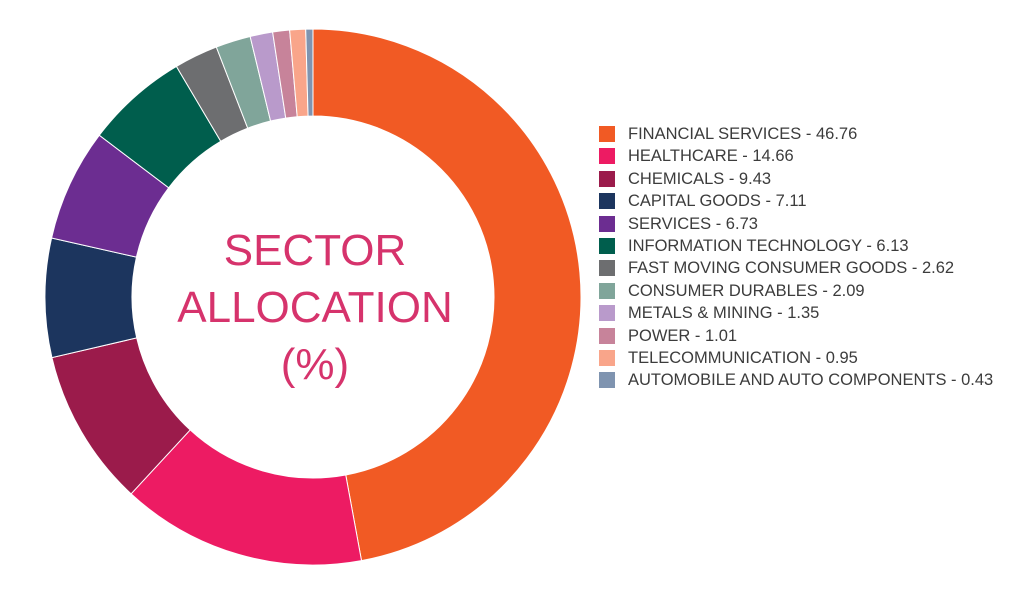  I want to click on donut-slice-capital-goods, so click(91, 298).